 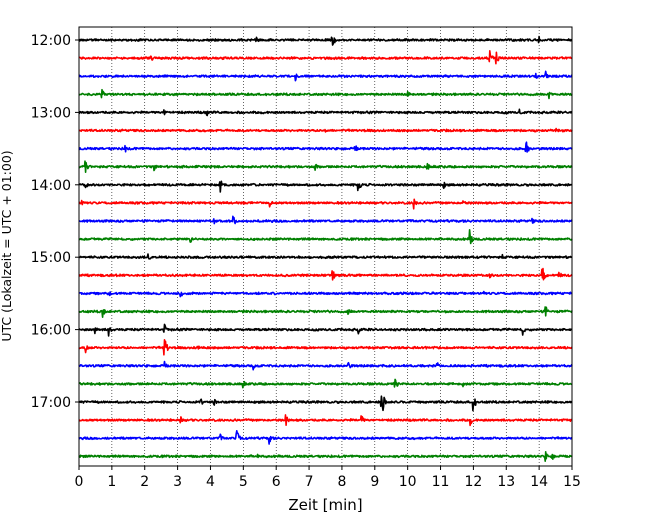 I want to click on x-tick-label: 5, so click(x=243, y=482).